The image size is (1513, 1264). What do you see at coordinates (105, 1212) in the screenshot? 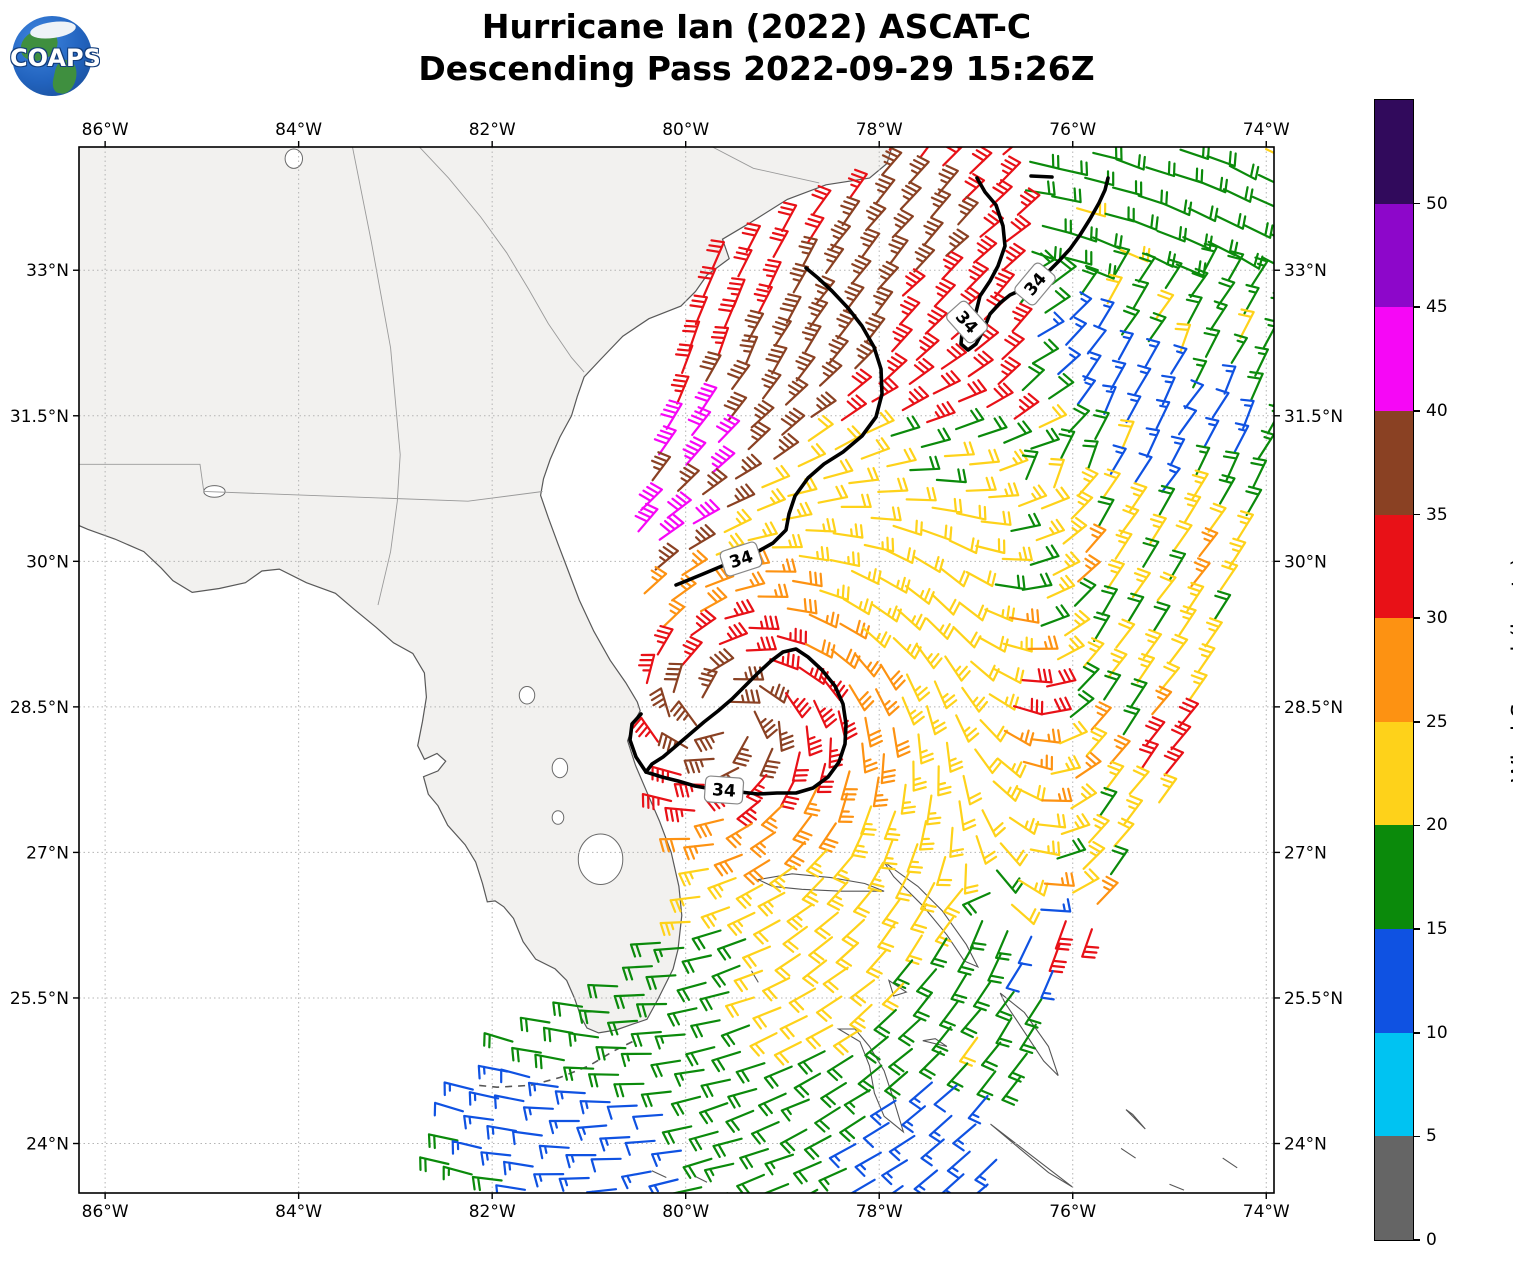
I see `lon-tick-label-bottom: 86°W` at bounding box center [105, 1212].